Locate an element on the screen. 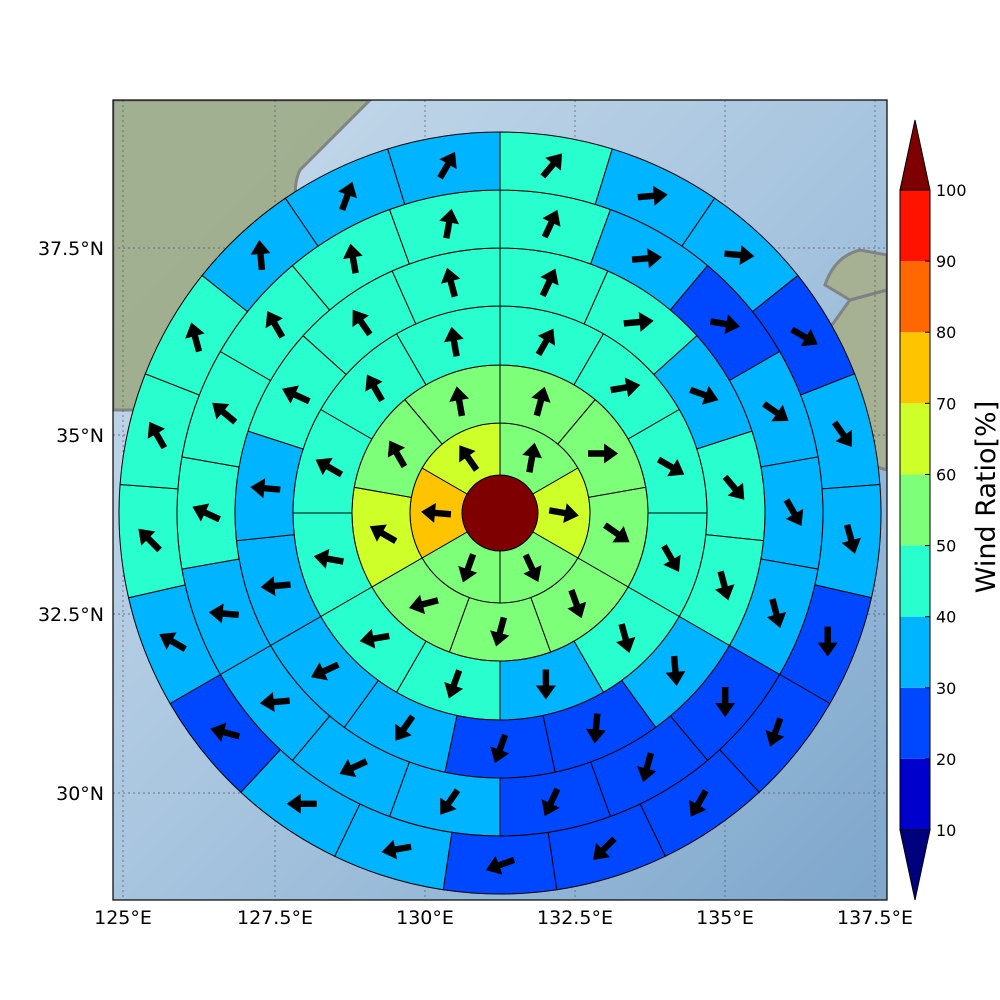 The width and height of the screenshot is (1000, 1000). lat-tick-label: 30°N is located at coordinates (80, 794).